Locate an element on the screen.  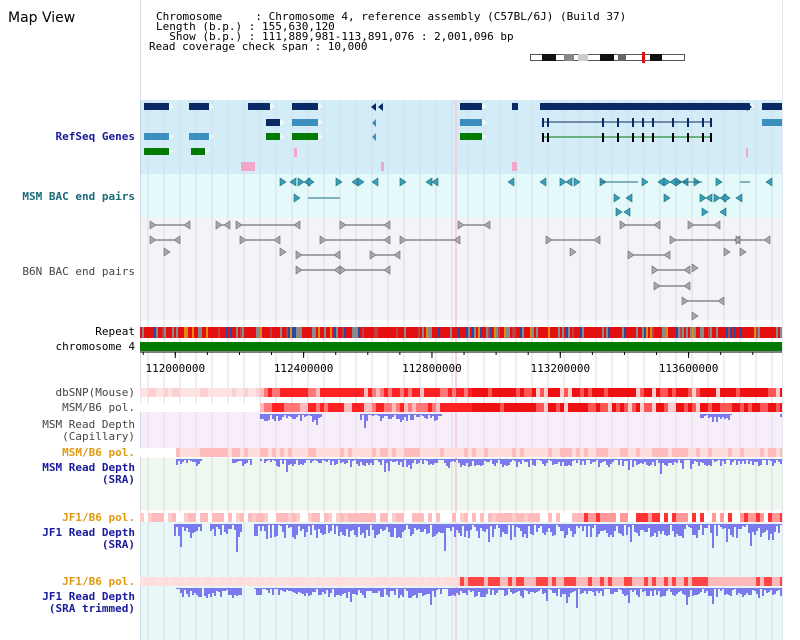
label-msm-b6-pol: MSM/B6 pol. is located at coordinates (98, 407).